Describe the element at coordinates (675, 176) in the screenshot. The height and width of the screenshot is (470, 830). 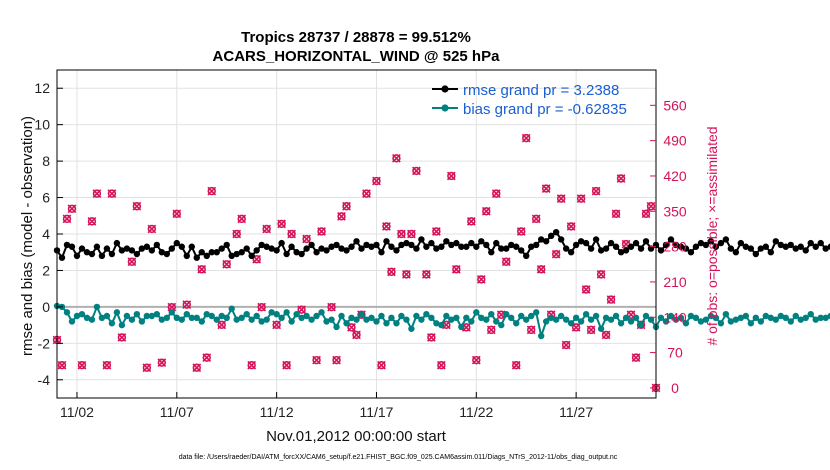
I see `y2-tick-label-6: 420` at that location.